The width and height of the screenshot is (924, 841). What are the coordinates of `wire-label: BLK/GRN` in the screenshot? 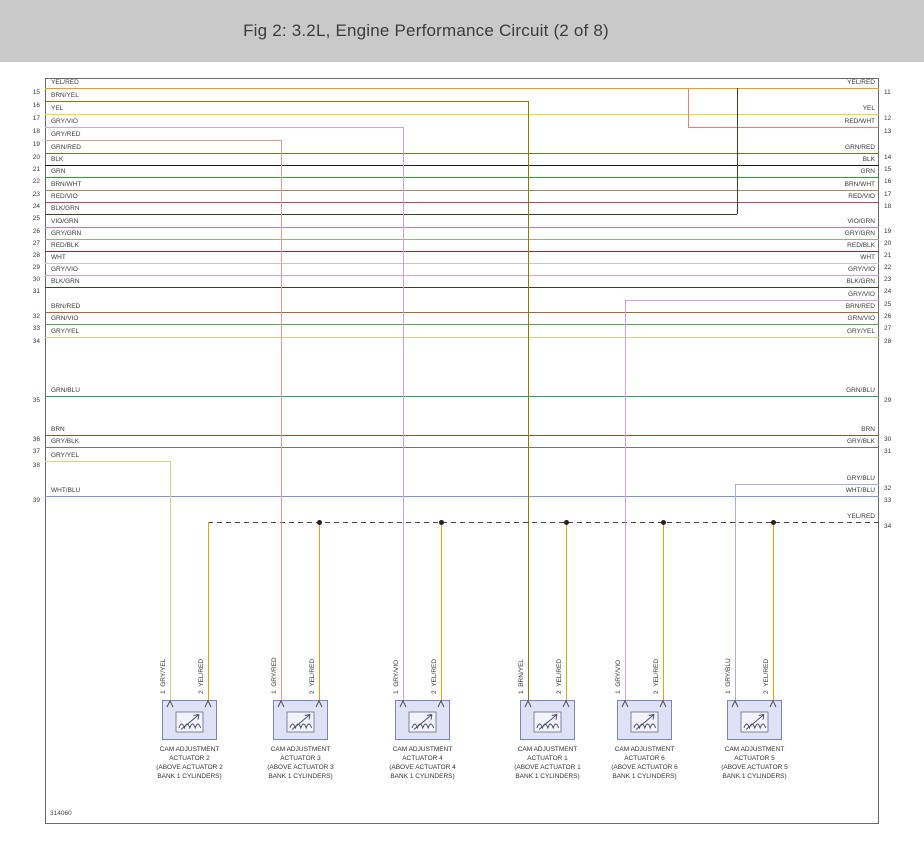 It's located at (860, 281).